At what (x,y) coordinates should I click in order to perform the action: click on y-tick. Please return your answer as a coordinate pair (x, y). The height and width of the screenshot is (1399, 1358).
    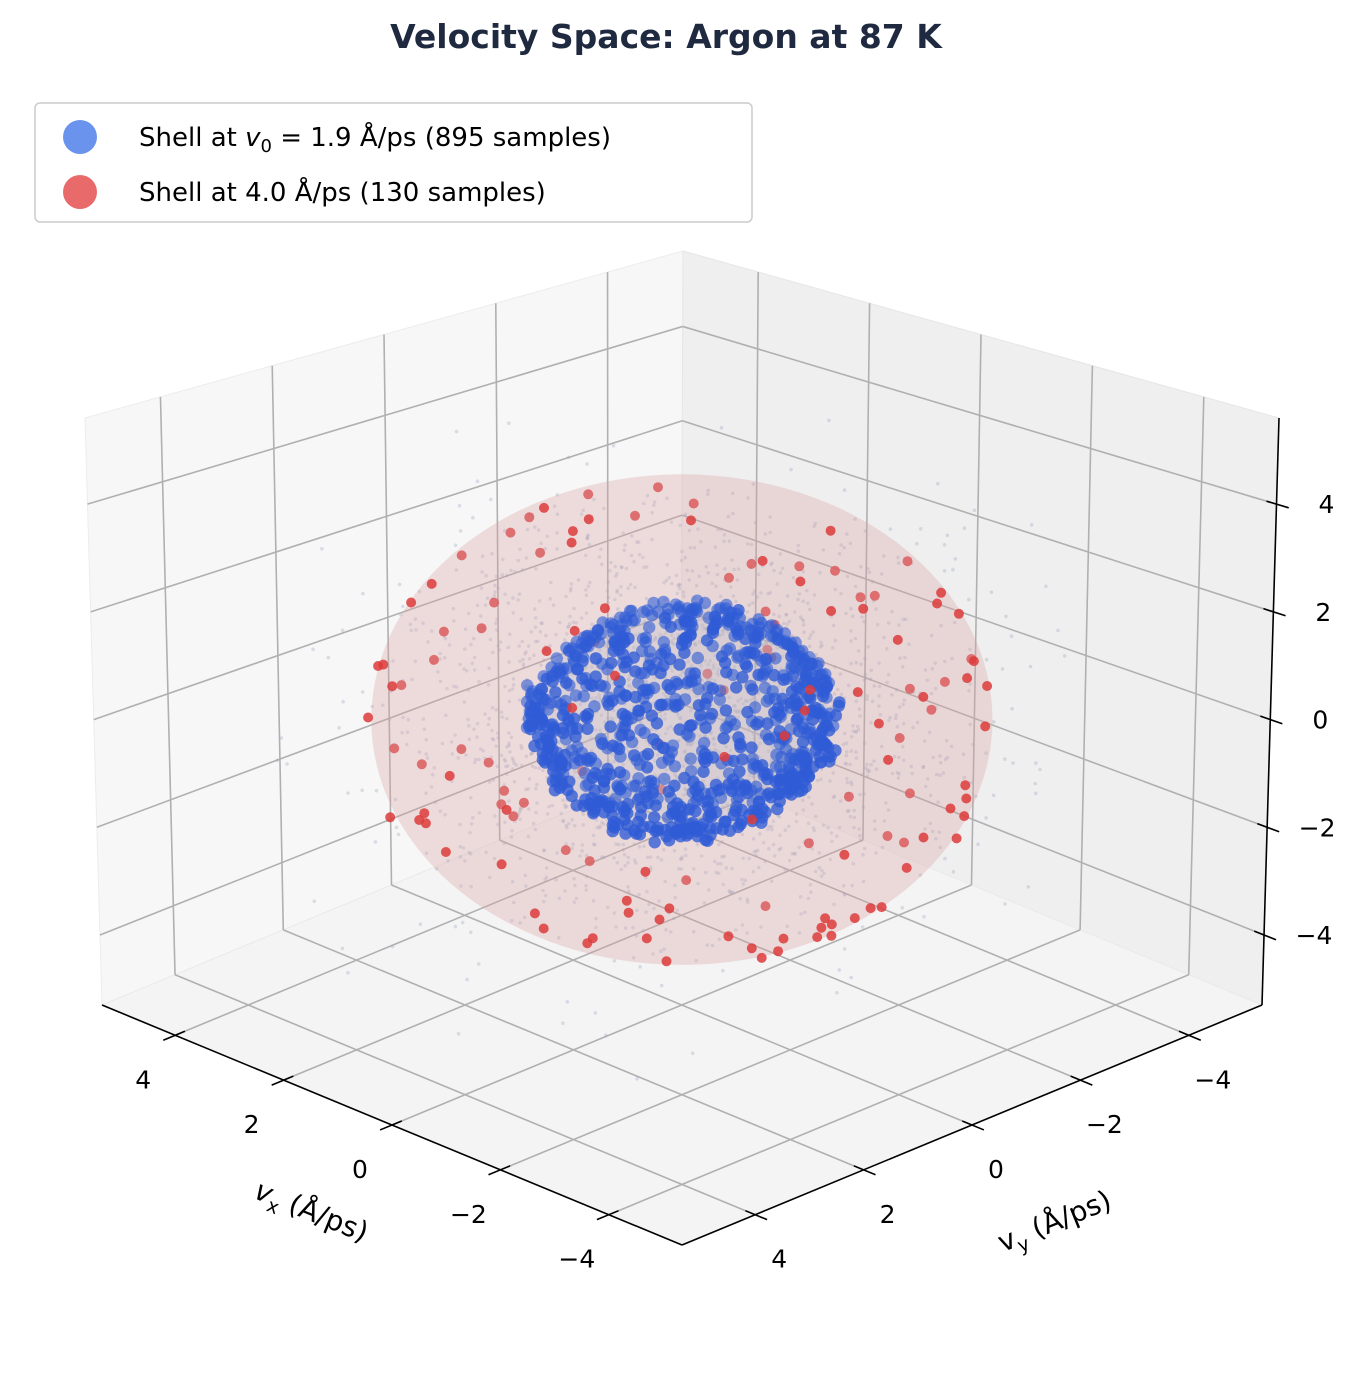
    Looking at the image, I should click on (864, 1170).